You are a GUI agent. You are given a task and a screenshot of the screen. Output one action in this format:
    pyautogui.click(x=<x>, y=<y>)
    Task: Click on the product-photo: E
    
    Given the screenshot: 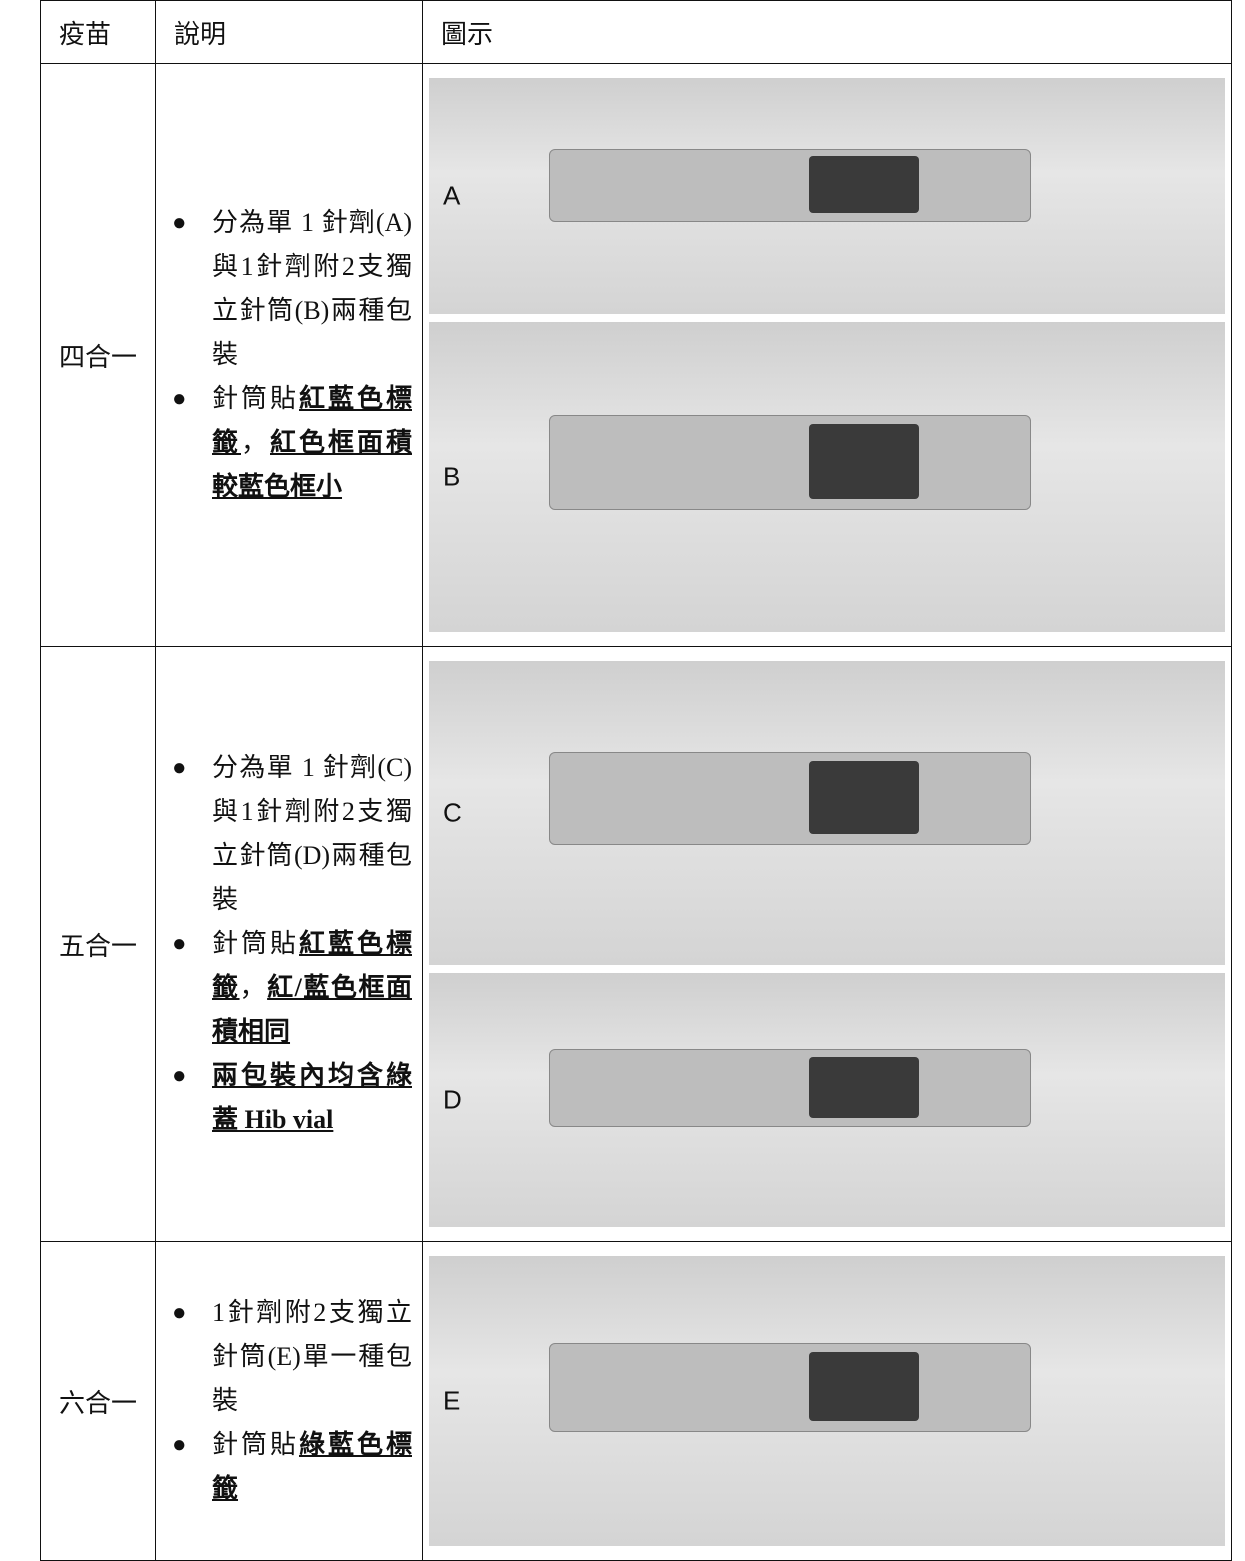 What is the action you would take?
    pyautogui.click(x=827, y=1401)
    